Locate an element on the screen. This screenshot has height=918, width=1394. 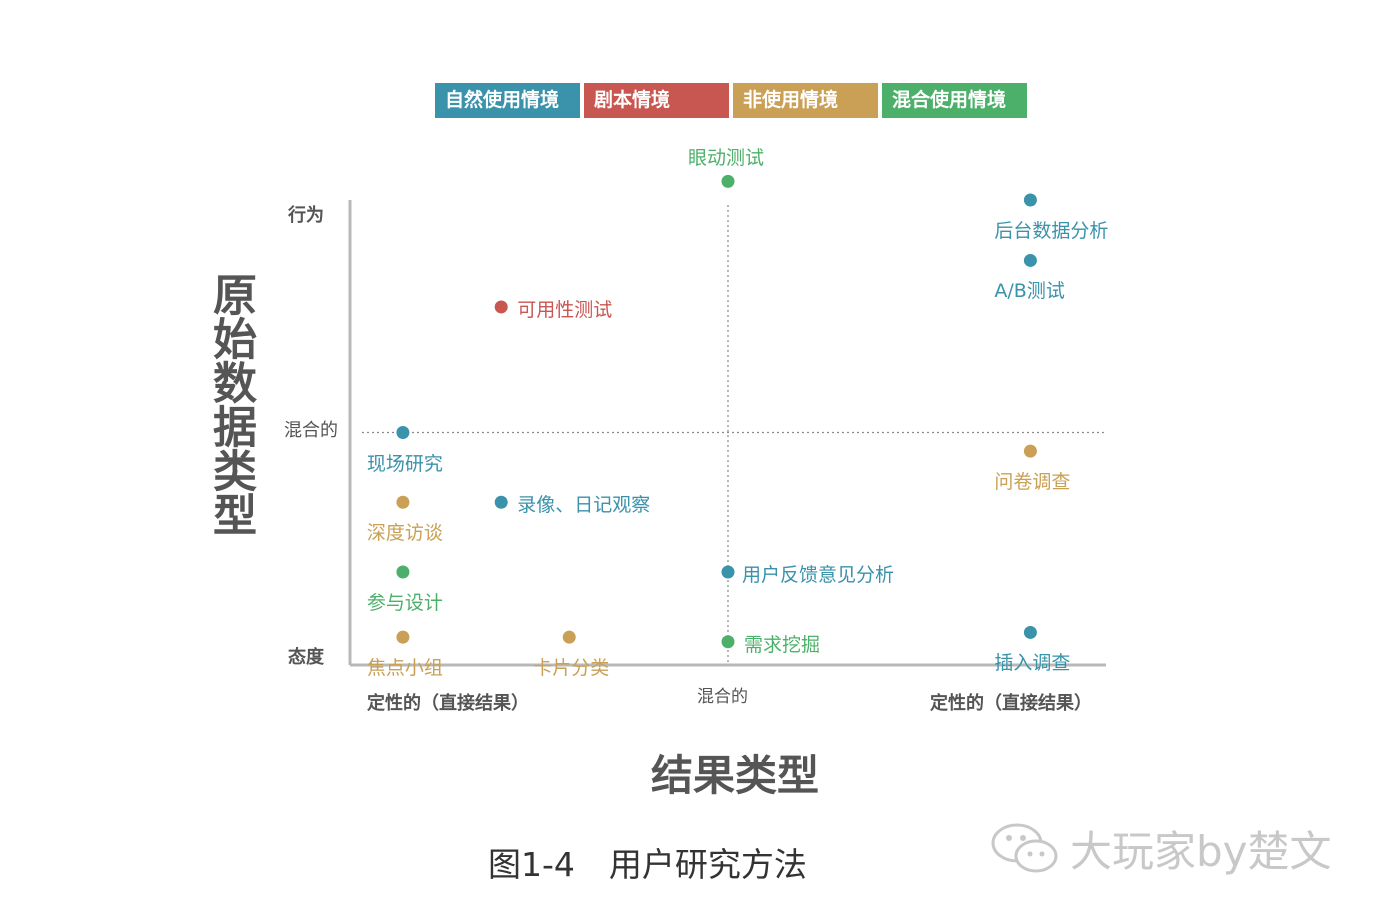
legend-item-script: 剧本情境 is located at coordinates (656, 100).